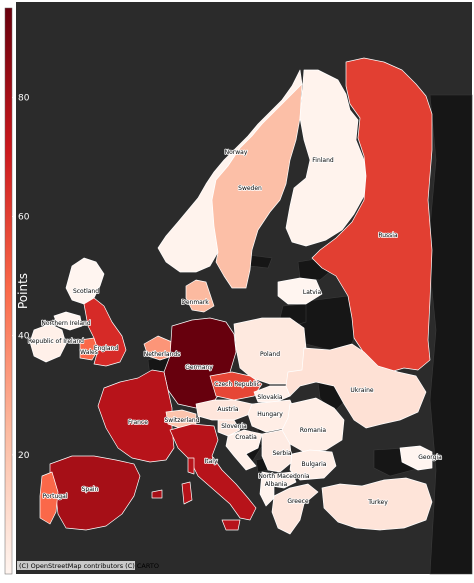 The width and height of the screenshot is (474, 583). I want to click on country-france, so click(136, 416).